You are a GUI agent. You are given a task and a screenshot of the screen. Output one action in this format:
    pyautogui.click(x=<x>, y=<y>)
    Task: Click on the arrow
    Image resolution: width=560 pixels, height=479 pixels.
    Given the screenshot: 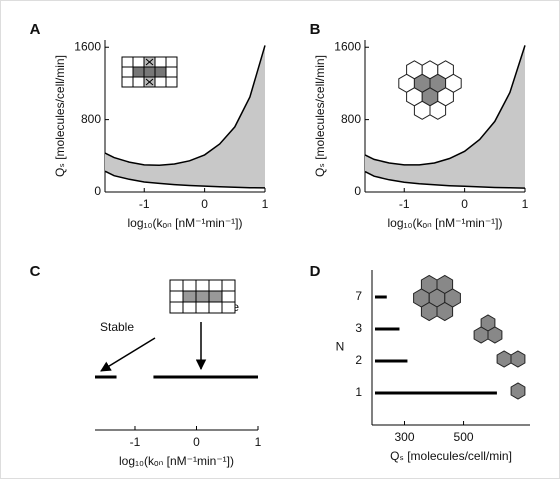 What is the action you would take?
    pyautogui.click(x=128, y=354)
    